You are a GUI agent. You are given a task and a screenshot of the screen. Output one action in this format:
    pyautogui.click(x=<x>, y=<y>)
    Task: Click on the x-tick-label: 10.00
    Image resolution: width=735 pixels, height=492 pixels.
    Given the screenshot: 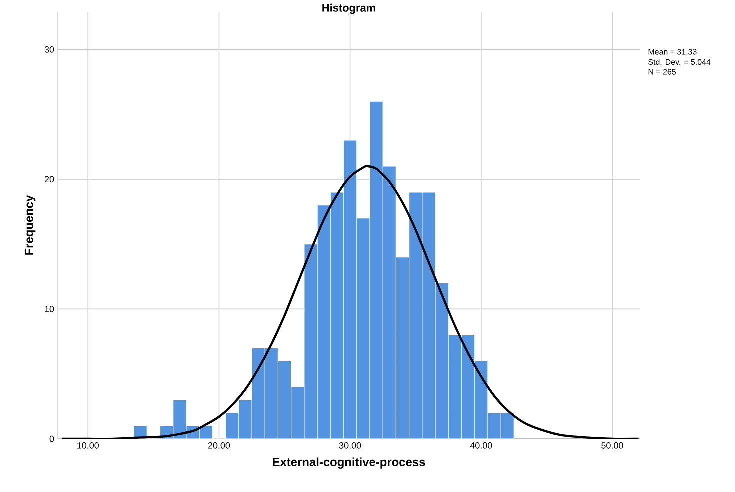 What is the action you would take?
    pyautogui.click(x=89, y=445)
    